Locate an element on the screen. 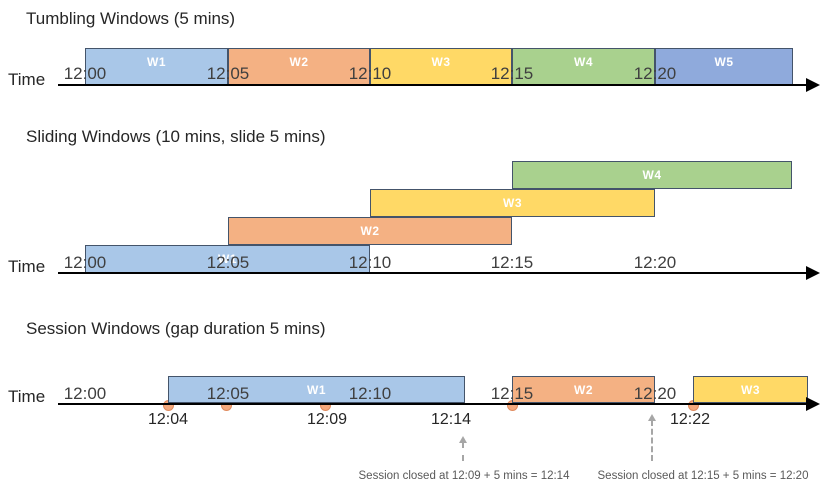  callout-text: Session closed at 12:09 + 5 mins = 12:14 is located at coordinates (464, 476).